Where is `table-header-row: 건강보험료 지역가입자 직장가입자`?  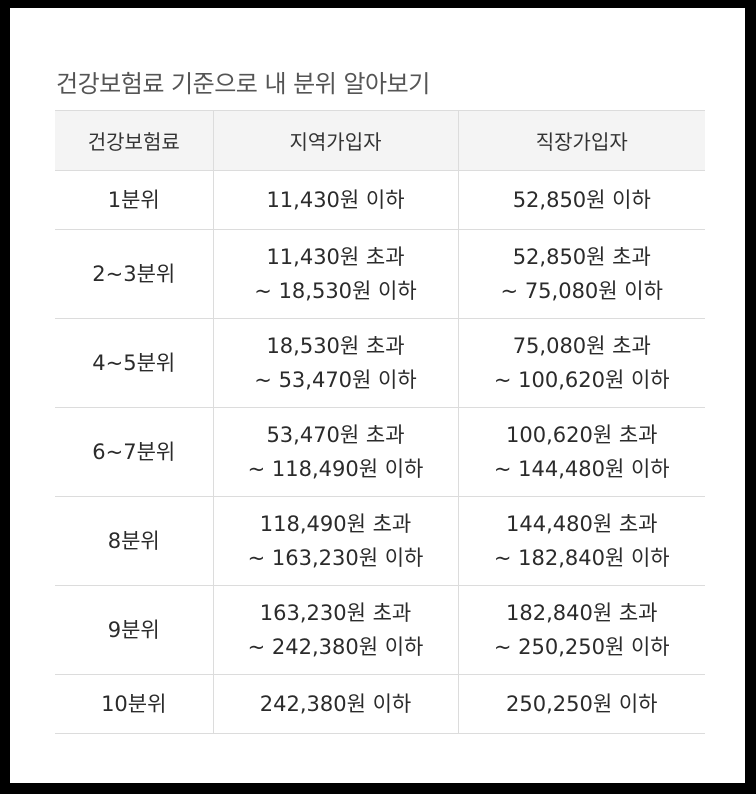 table-header-row: 건강보험료 지역가입자 직장가입자 is located at coordinates (380, 140).